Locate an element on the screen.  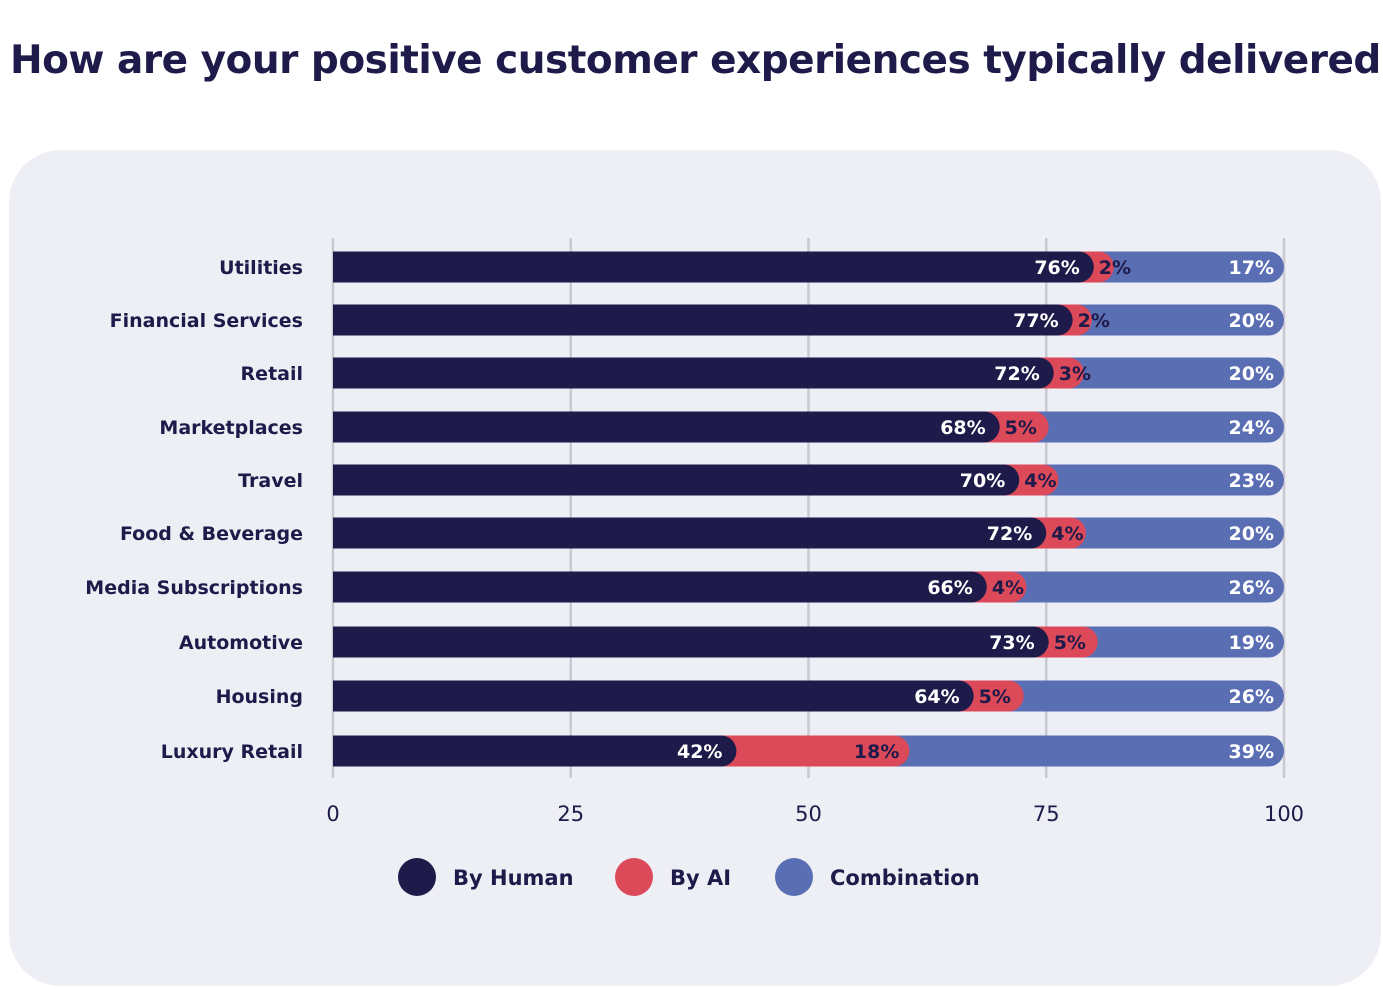
data-label-human: 73% is located at coordinates (1011, 643).